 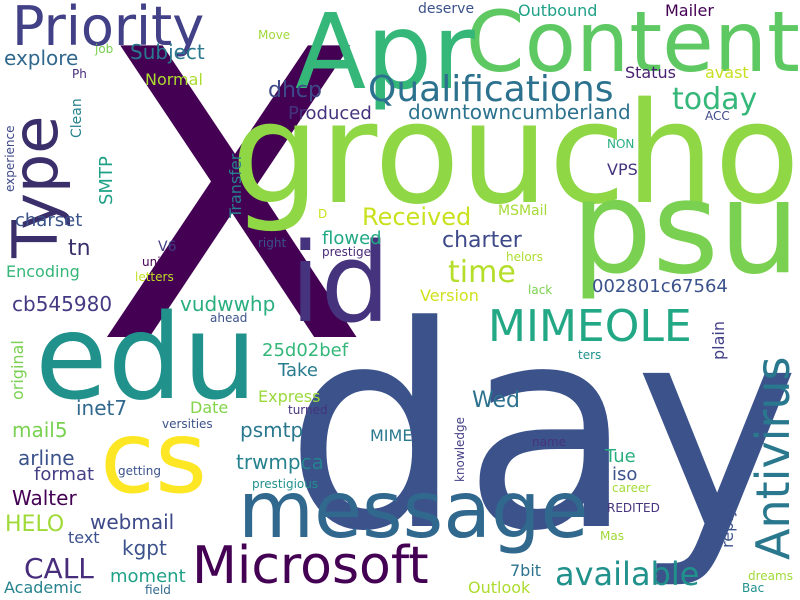 What do you see at coordinates (272, 243) in the screenshot?
I see `word-right: right` at bounding box center [272, 243].